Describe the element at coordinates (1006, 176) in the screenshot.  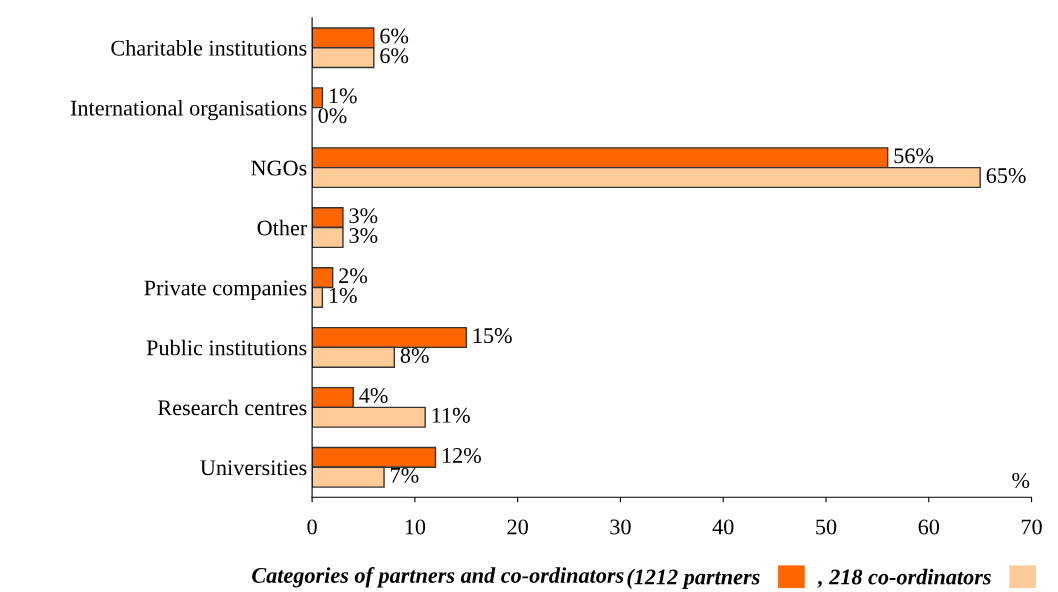
I see `data-label: 65%` at that location.